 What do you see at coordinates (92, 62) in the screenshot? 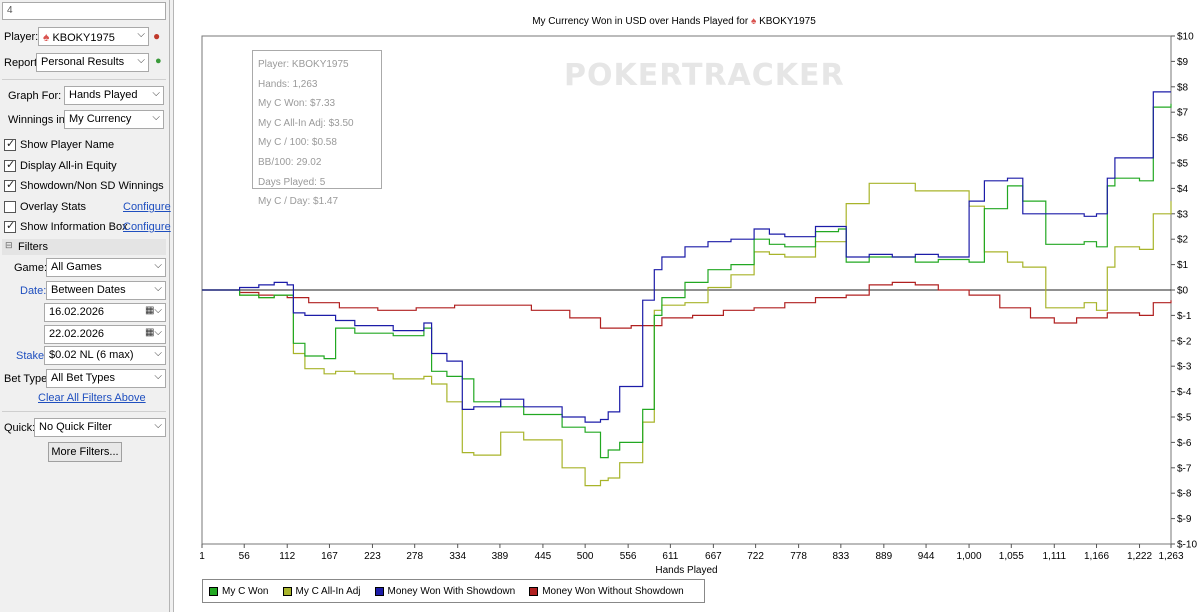
I see `report-select: Personal Results ⌵` at bounding box center [92, 62].